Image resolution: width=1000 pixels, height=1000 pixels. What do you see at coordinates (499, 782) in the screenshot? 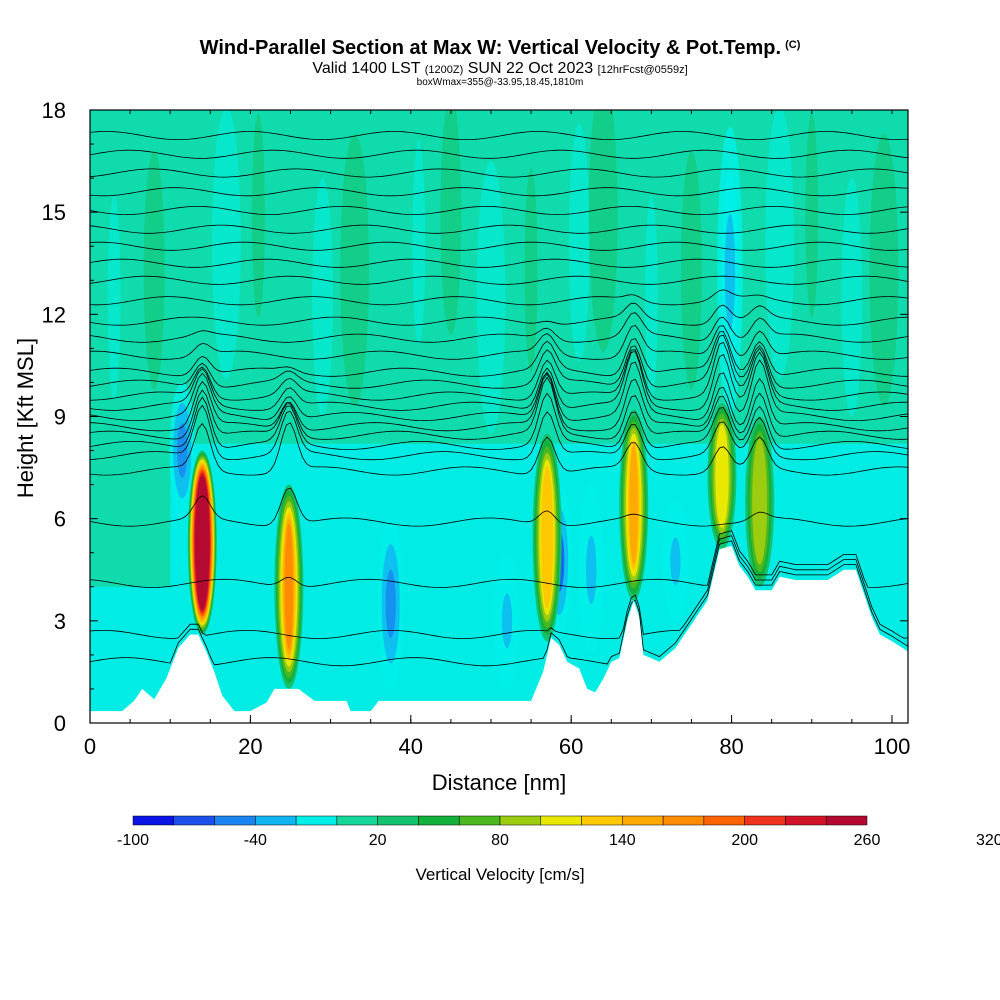
I see `x-axis-label: Distance [nm]` at bounding box center [499, 782].